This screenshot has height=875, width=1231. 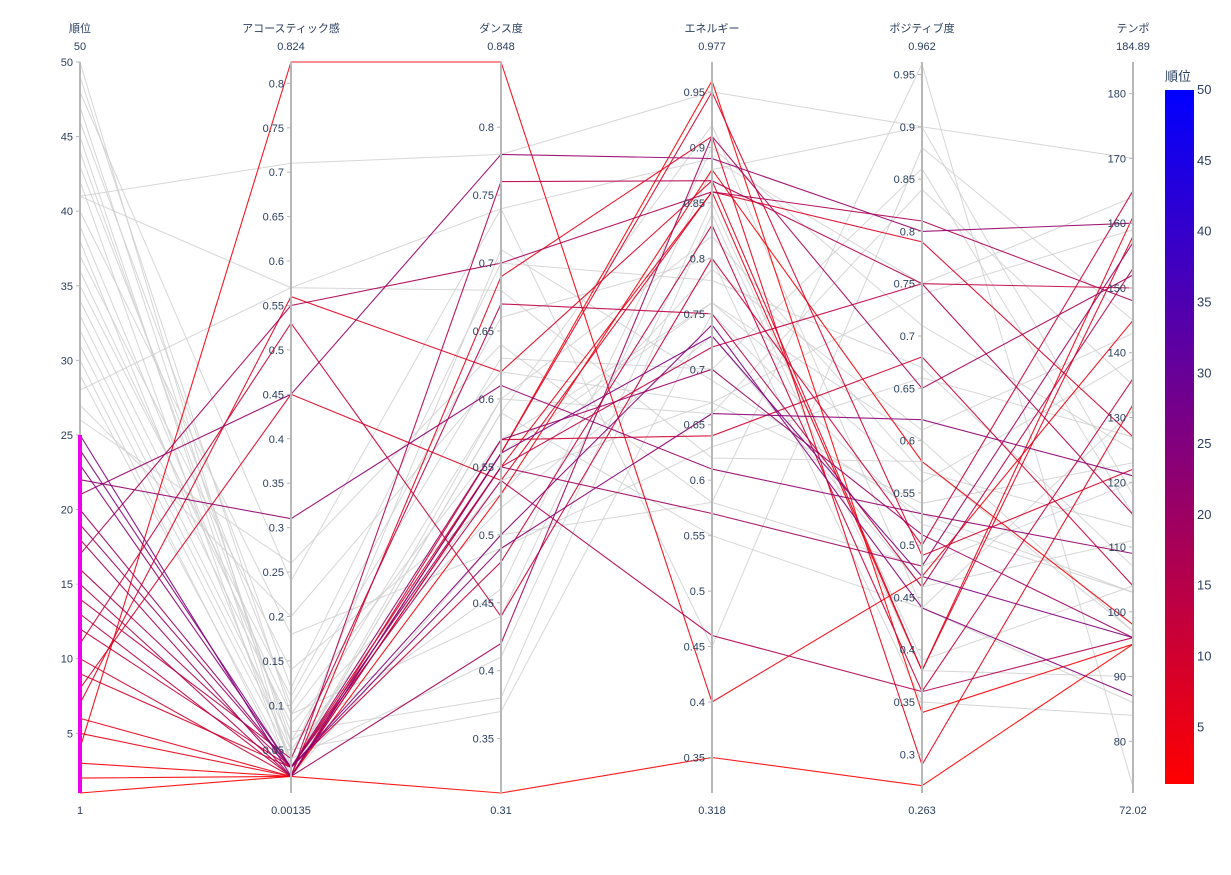 I want to click on colorbar-tick-label: 25, so click(x=1204, y=443).